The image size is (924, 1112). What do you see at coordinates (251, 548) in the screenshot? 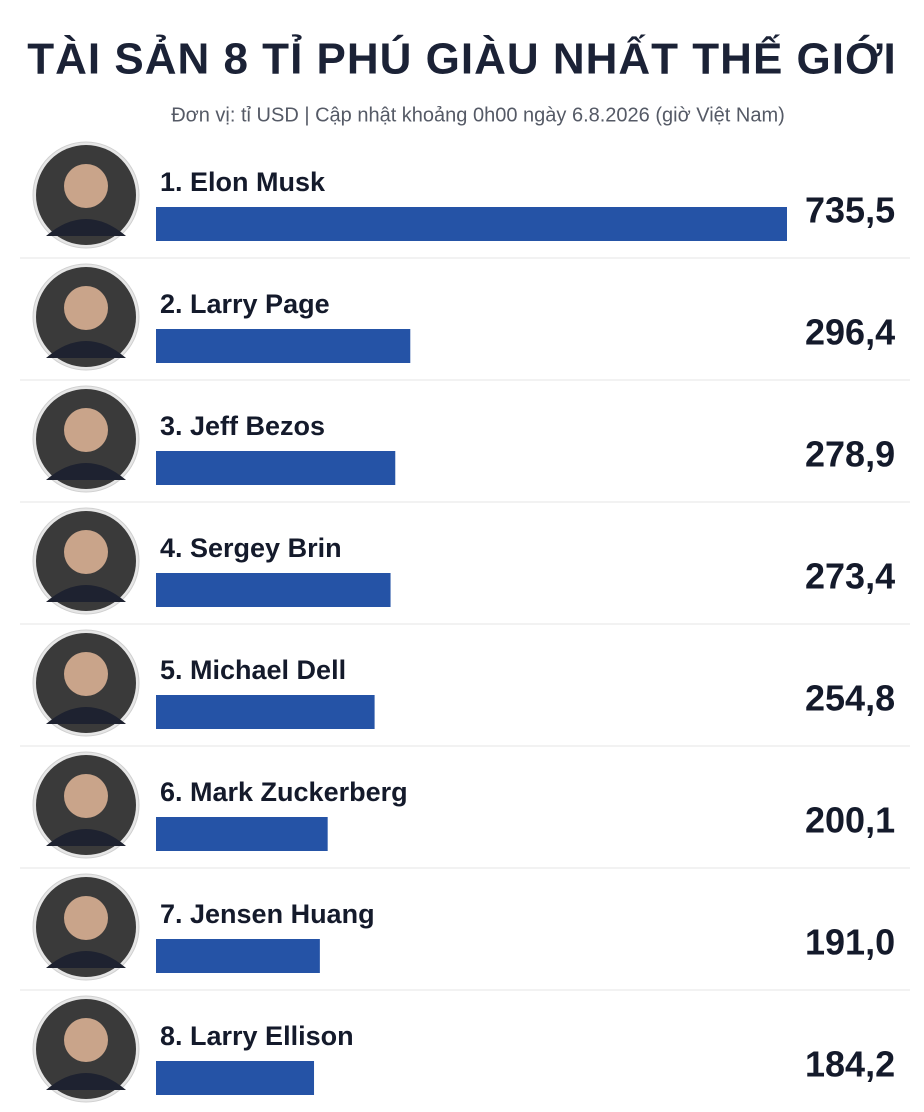
I see `category-label: 4. Sergey Brin` at bounding box center [251, 548].